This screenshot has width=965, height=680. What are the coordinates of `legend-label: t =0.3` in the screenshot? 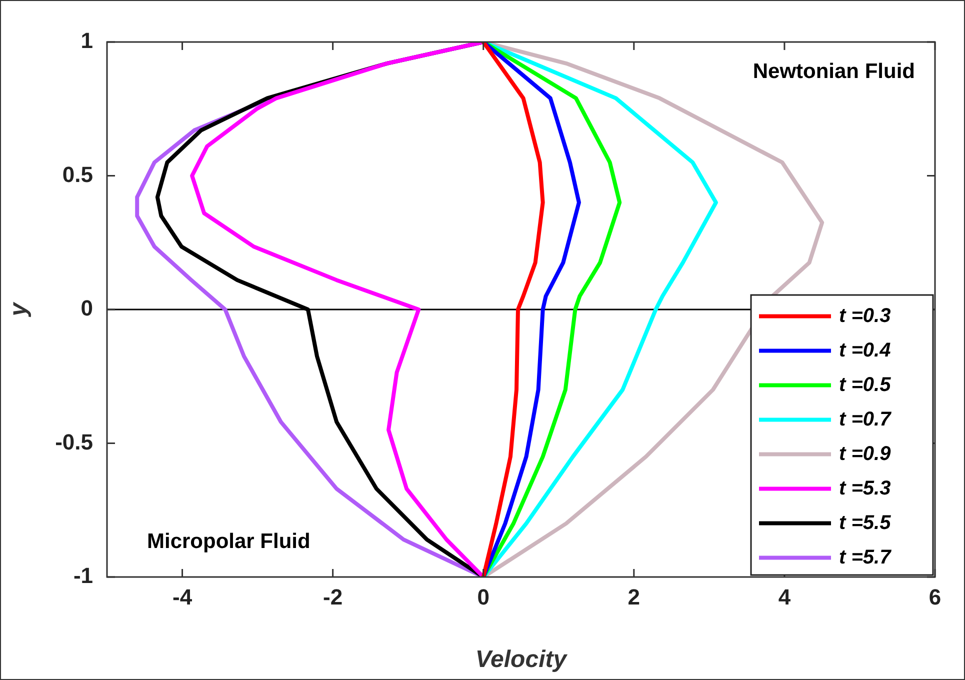 It's located at (865, 315).